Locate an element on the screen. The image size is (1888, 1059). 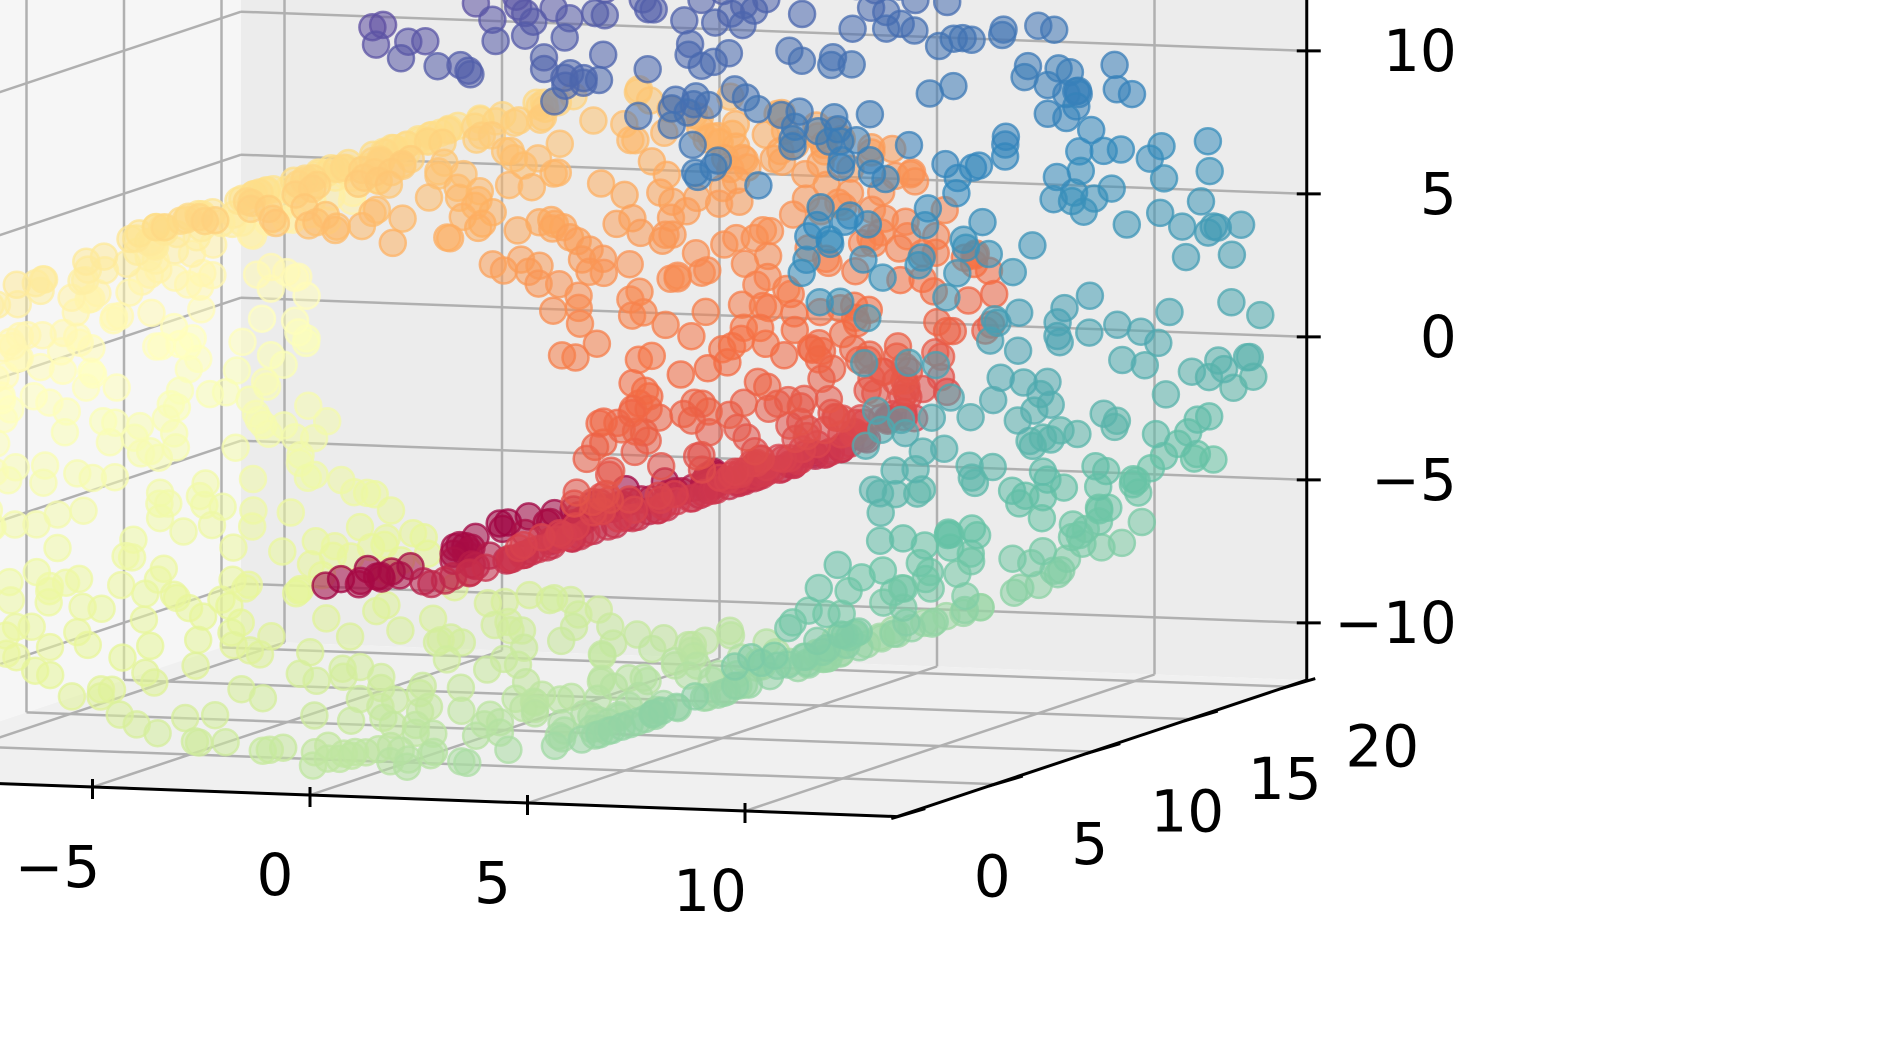
x-tick-label: 10 is located at coordinates (710, 891).